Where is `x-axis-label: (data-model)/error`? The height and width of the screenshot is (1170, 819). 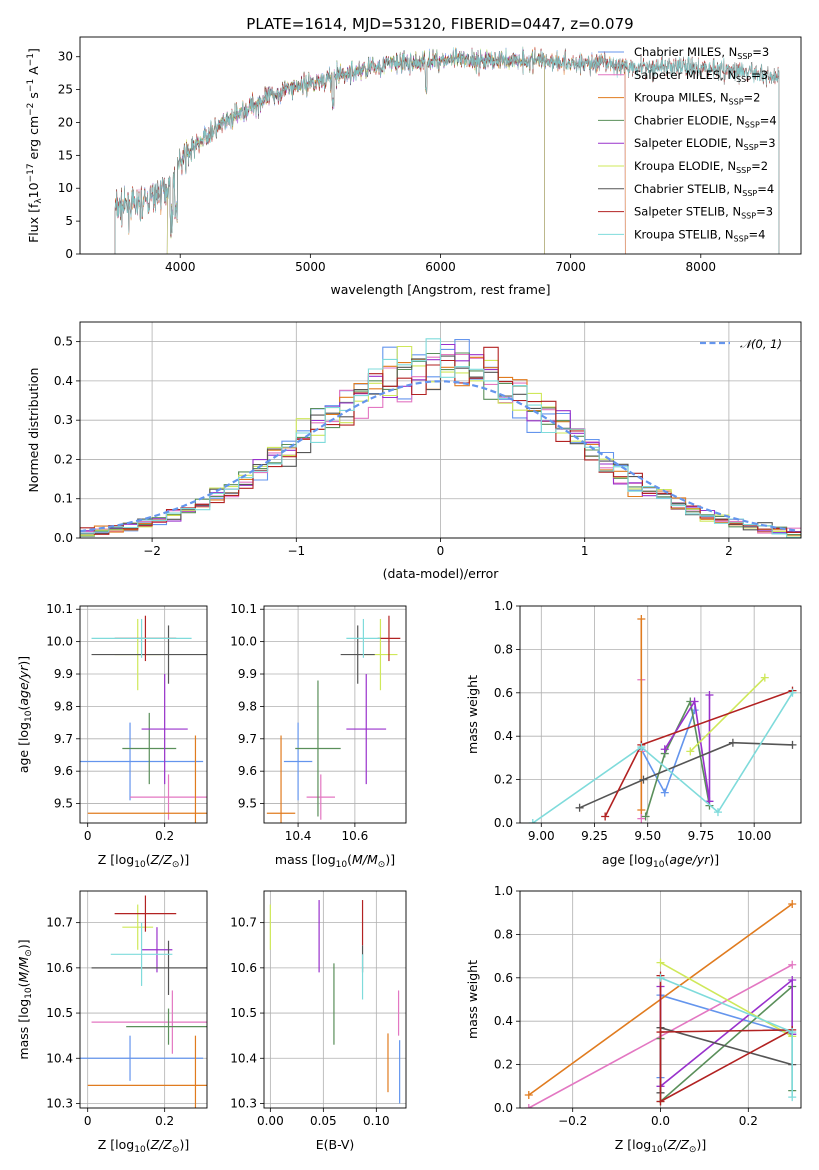 x-axis-label: (data-model)/error is located at coordinates (441, 573).